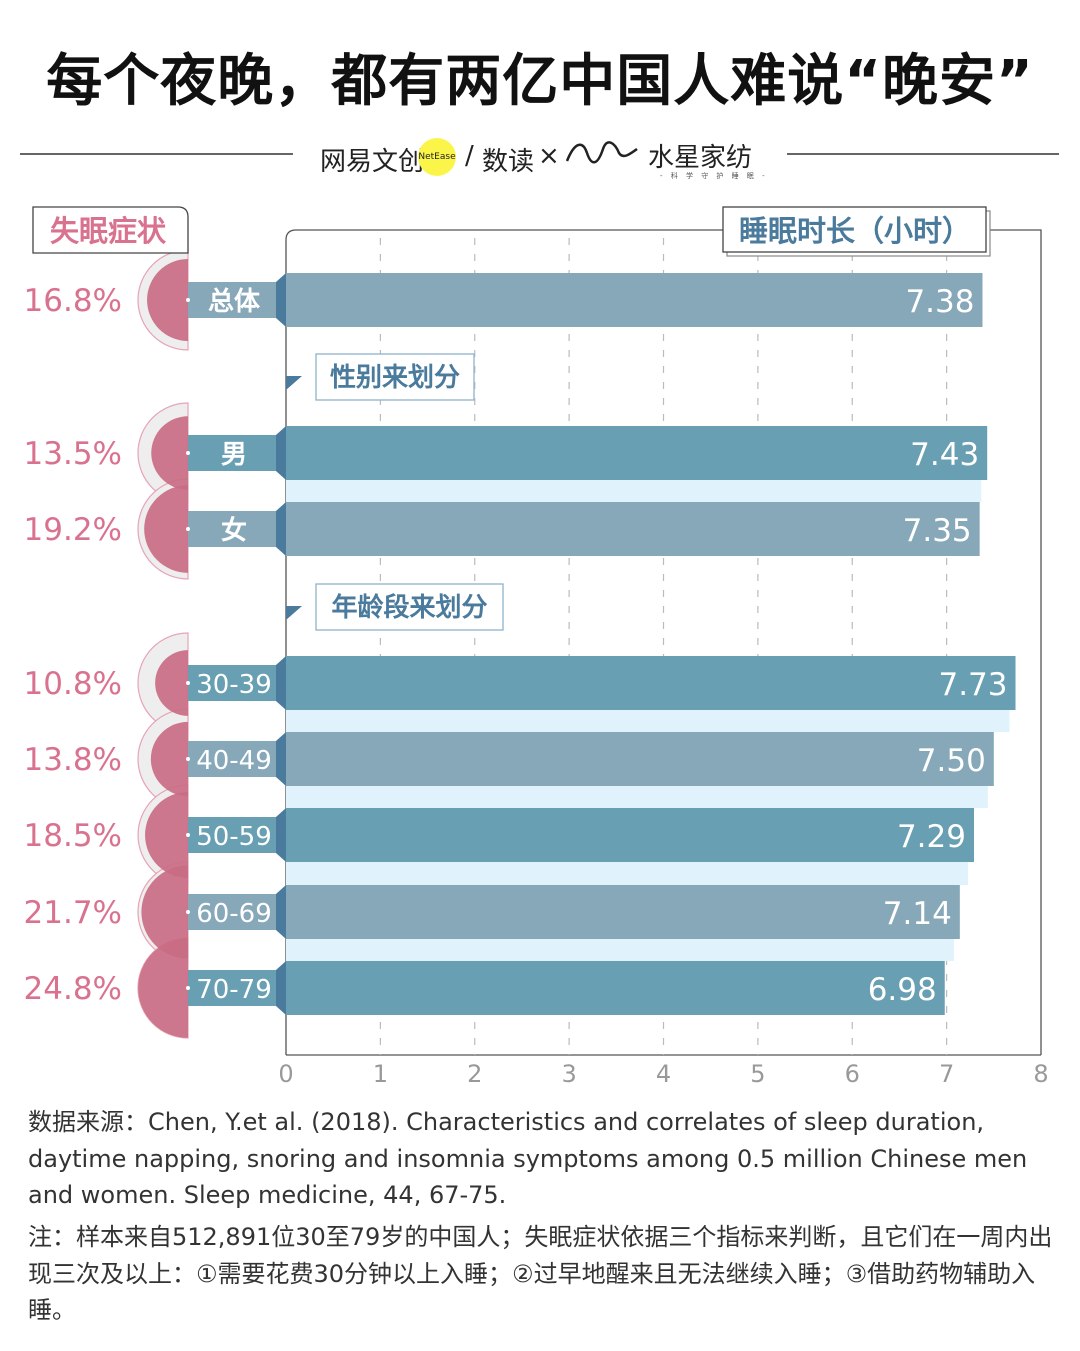 This screenshot has height=1351, width=1080. I want to click on x-tick-label: 1, so click(380, 1074).